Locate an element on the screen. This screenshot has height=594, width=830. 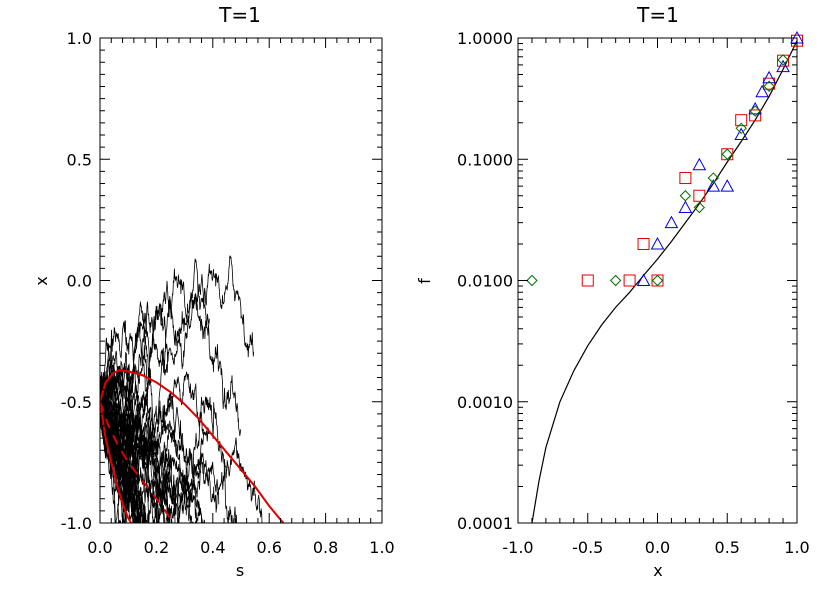
left-x-axis-label: s is located at coordinates (240, 570).